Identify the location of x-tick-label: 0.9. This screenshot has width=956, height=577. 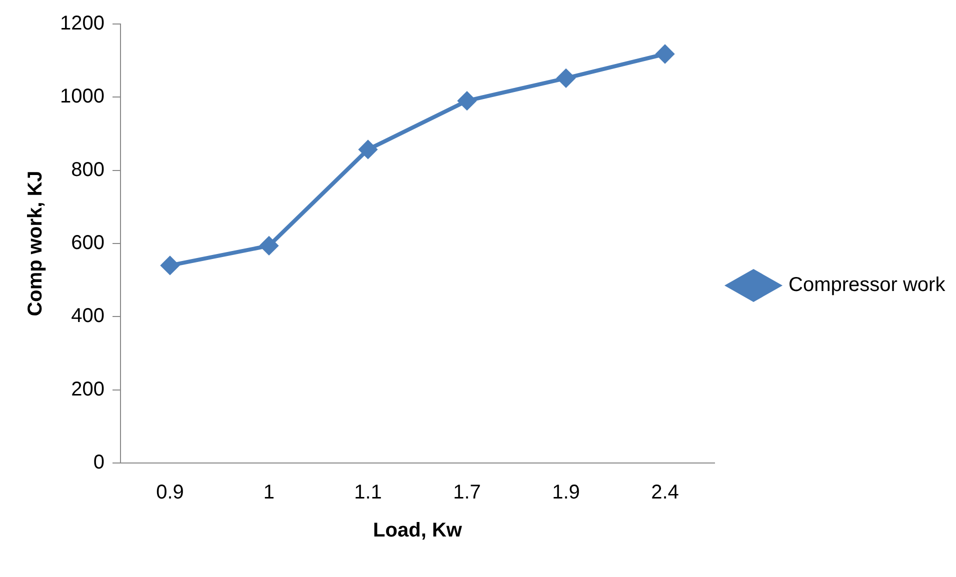
(170, 493).